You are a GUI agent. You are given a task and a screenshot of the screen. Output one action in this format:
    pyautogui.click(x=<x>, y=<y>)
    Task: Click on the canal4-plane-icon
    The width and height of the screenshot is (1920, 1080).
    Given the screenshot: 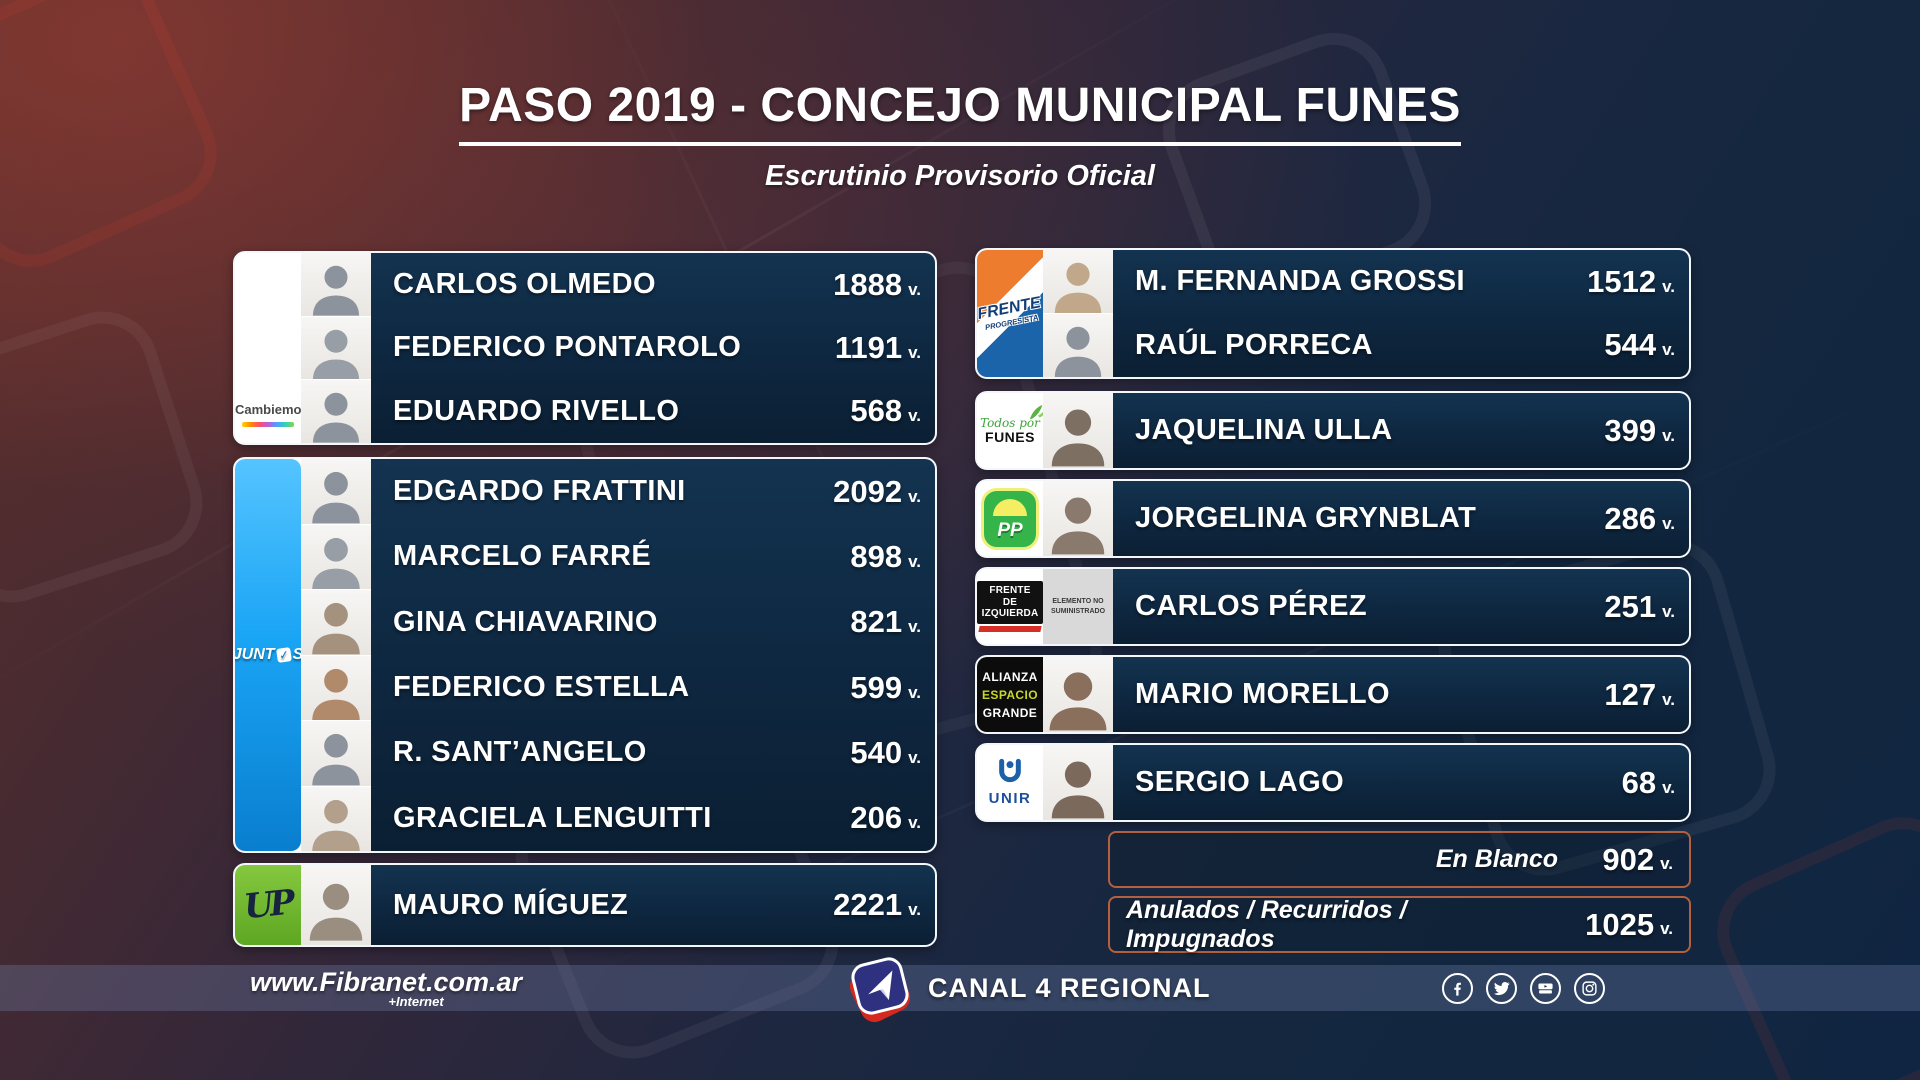 What is the action you would take?
    pyautogui.click(x=880, y=985)
    